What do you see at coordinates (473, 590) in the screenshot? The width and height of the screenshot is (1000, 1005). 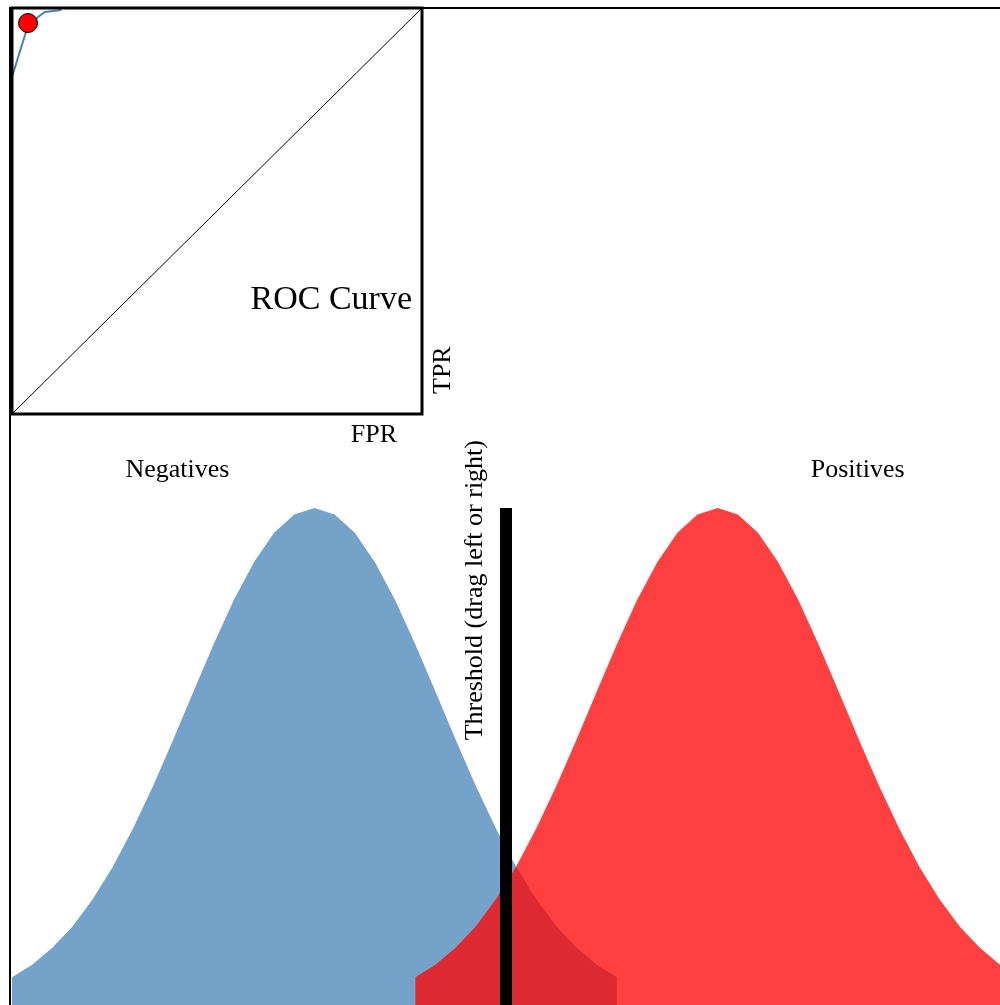 I see `text: Threshold (drag left or right)` at bounding box center [473, 590].